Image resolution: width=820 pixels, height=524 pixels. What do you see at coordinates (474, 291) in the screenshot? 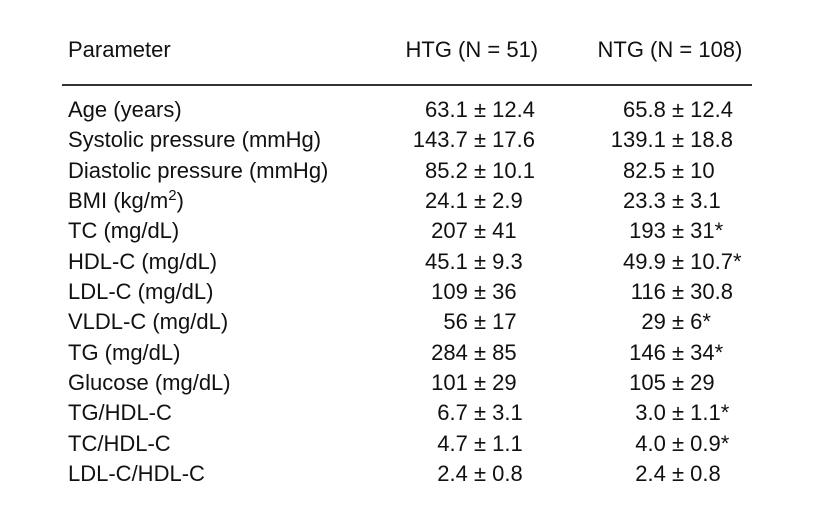
I see `value-cell: 109 ± 36` at bounding box center [474, 291].